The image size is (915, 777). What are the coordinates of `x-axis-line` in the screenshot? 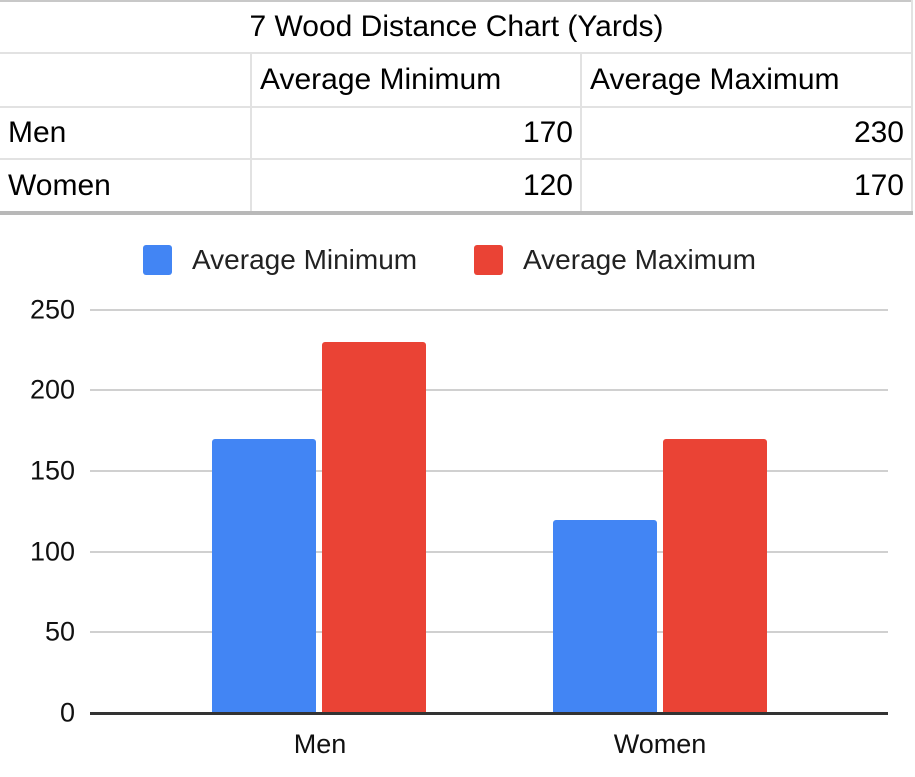 It's located at (489, 713).